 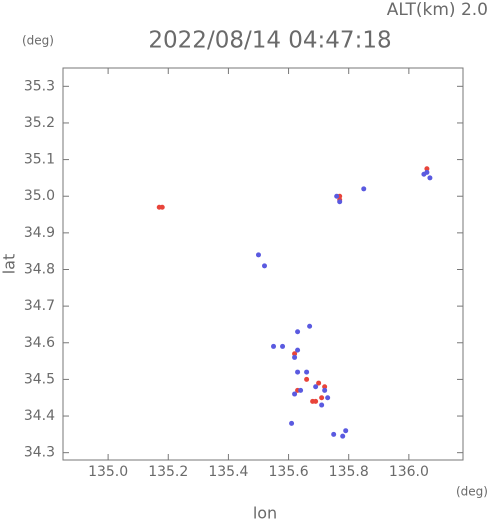 What do you see at coordinates (265, 513) in the screenshot?
I see `x-axis-label: lon` at bounding box center [265, 513].